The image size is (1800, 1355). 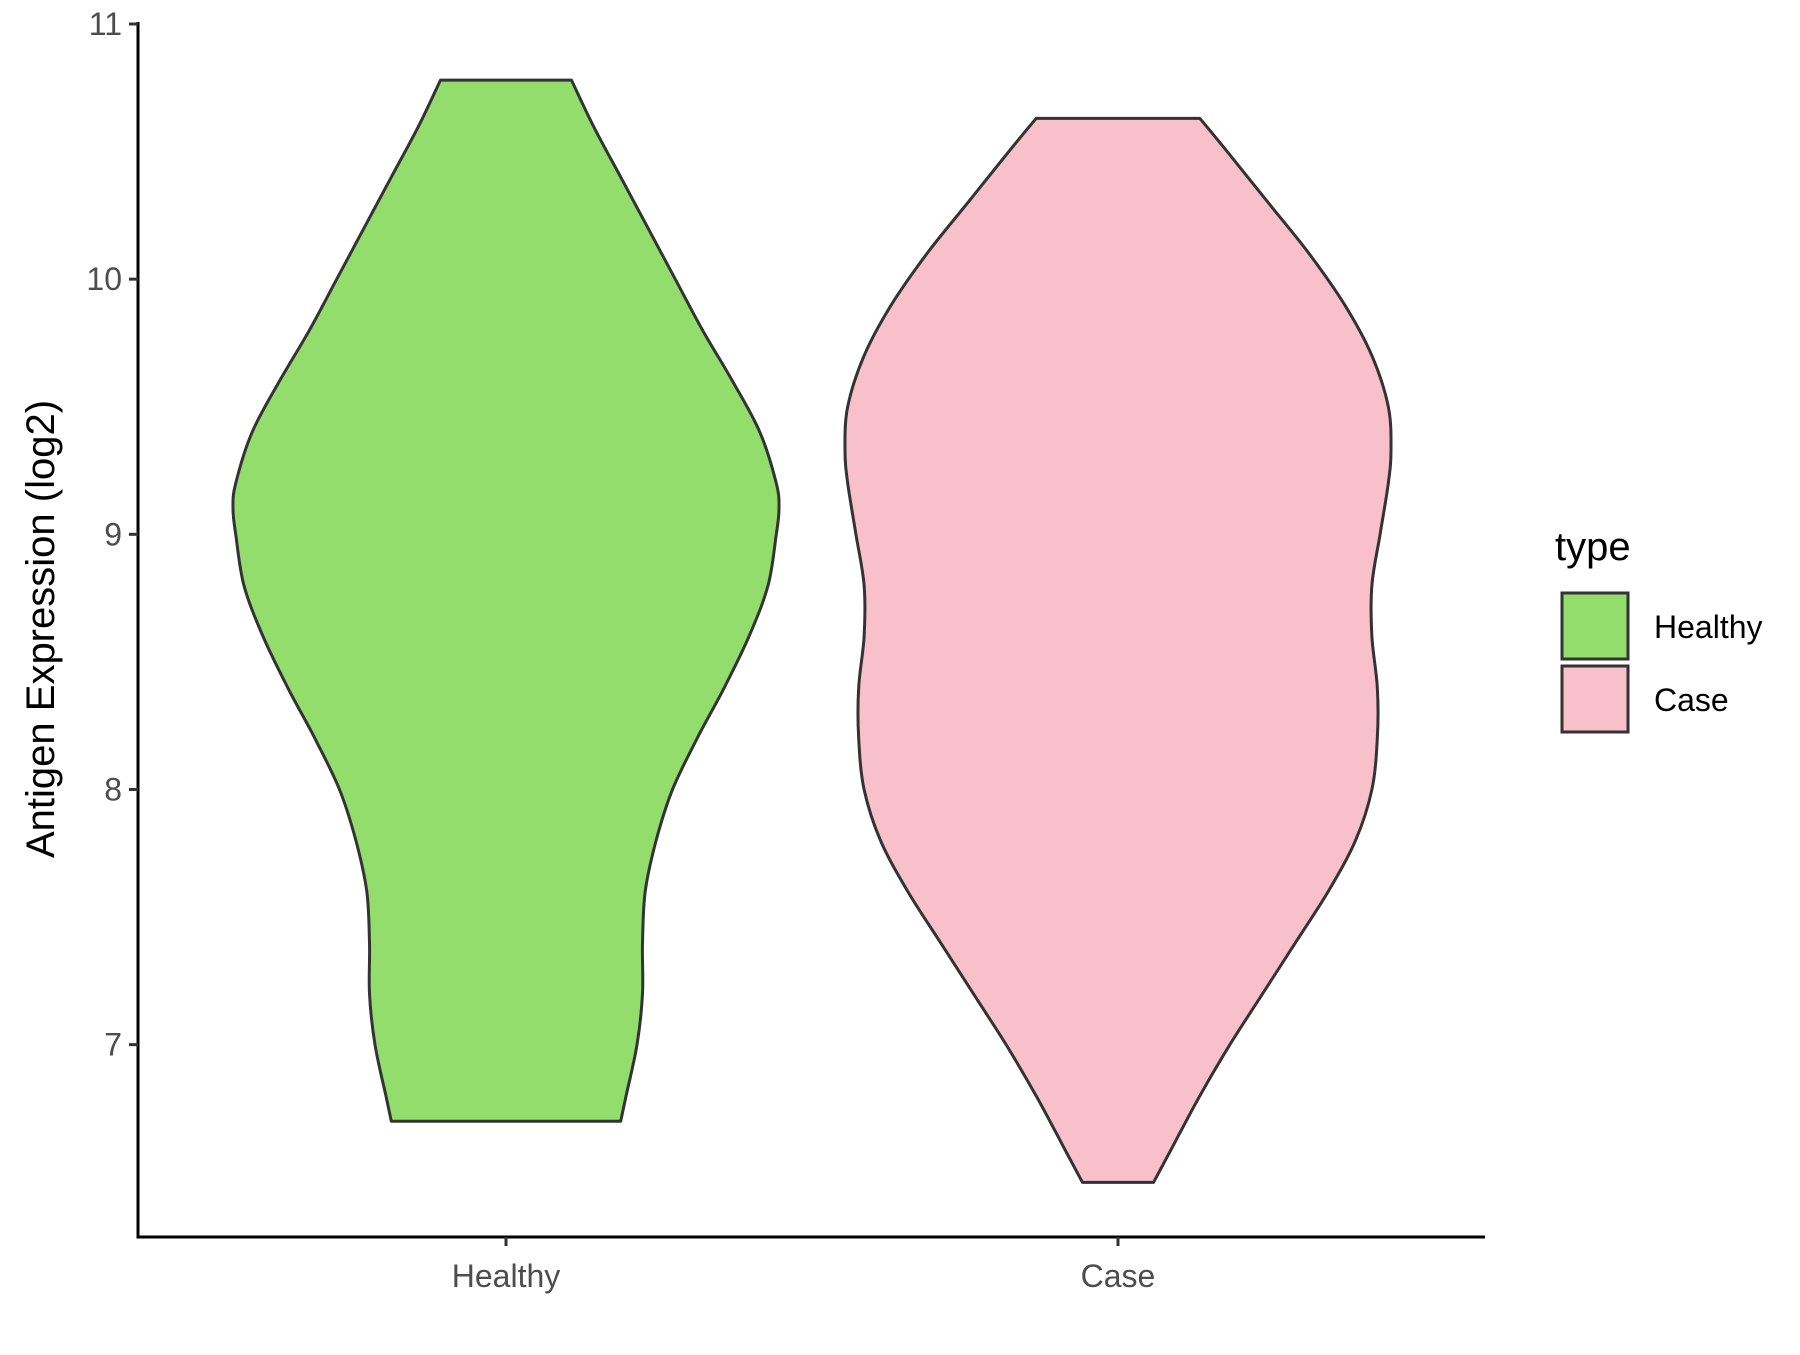 I want to click on legend: type Healthy Case, so click(x=1659, y=629).